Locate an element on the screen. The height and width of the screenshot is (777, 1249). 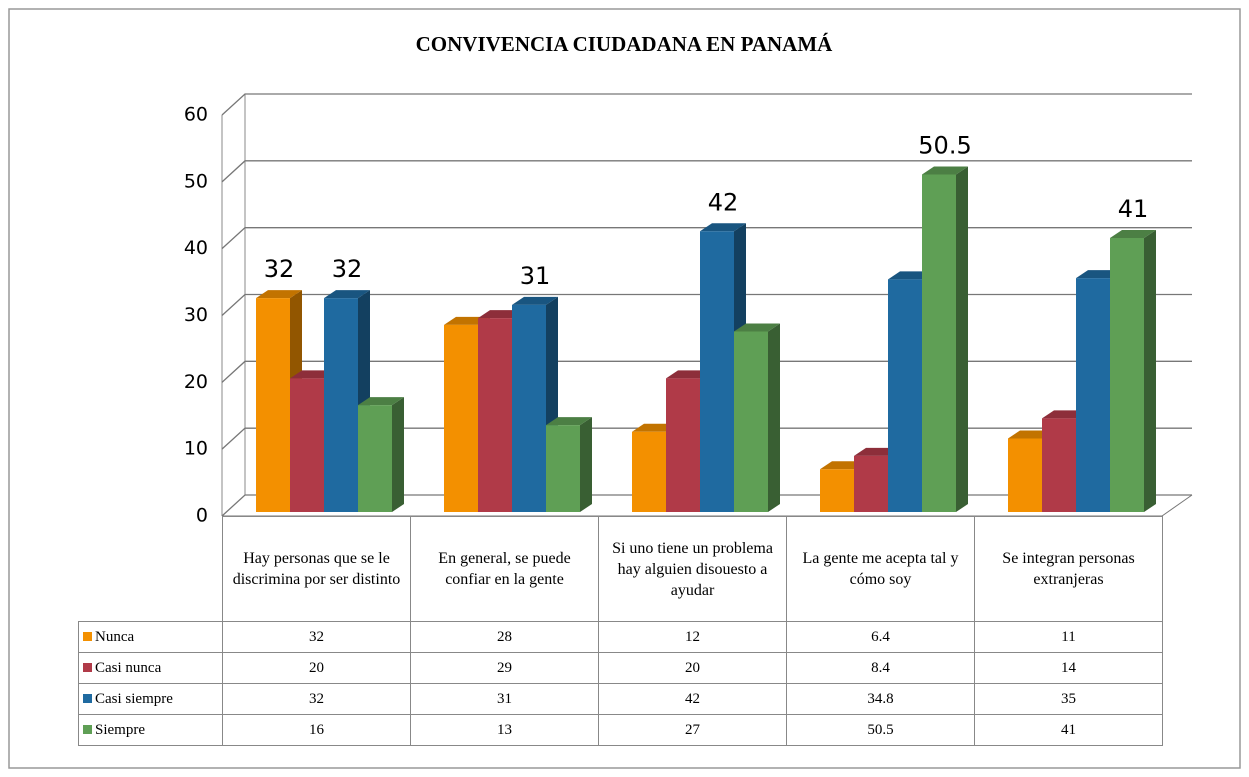
legend-entry: Casi nunca is located at coordinates (150, 668).